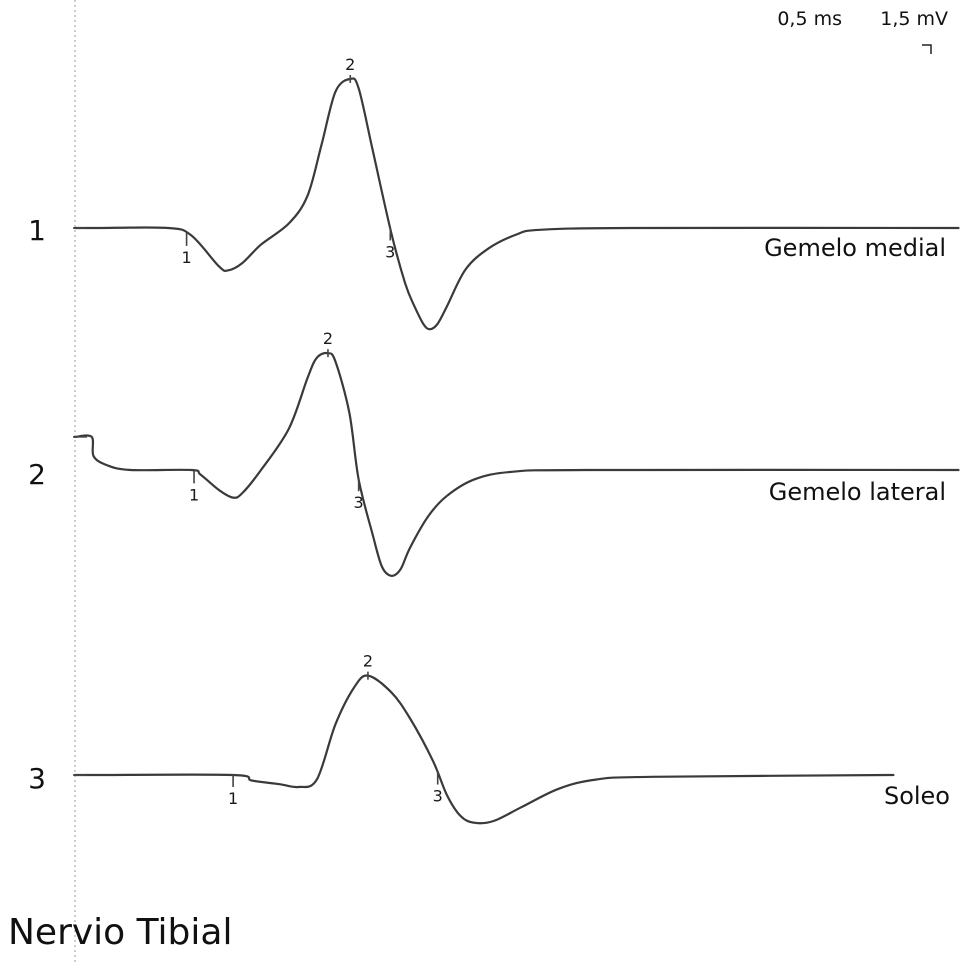 This screenshot has height=963, width=963. What do you see at coordinates (914, 19) in the screenshot?
I see `amplitude-scale-label: 1,5 mV` at bounding box center [914, 19].